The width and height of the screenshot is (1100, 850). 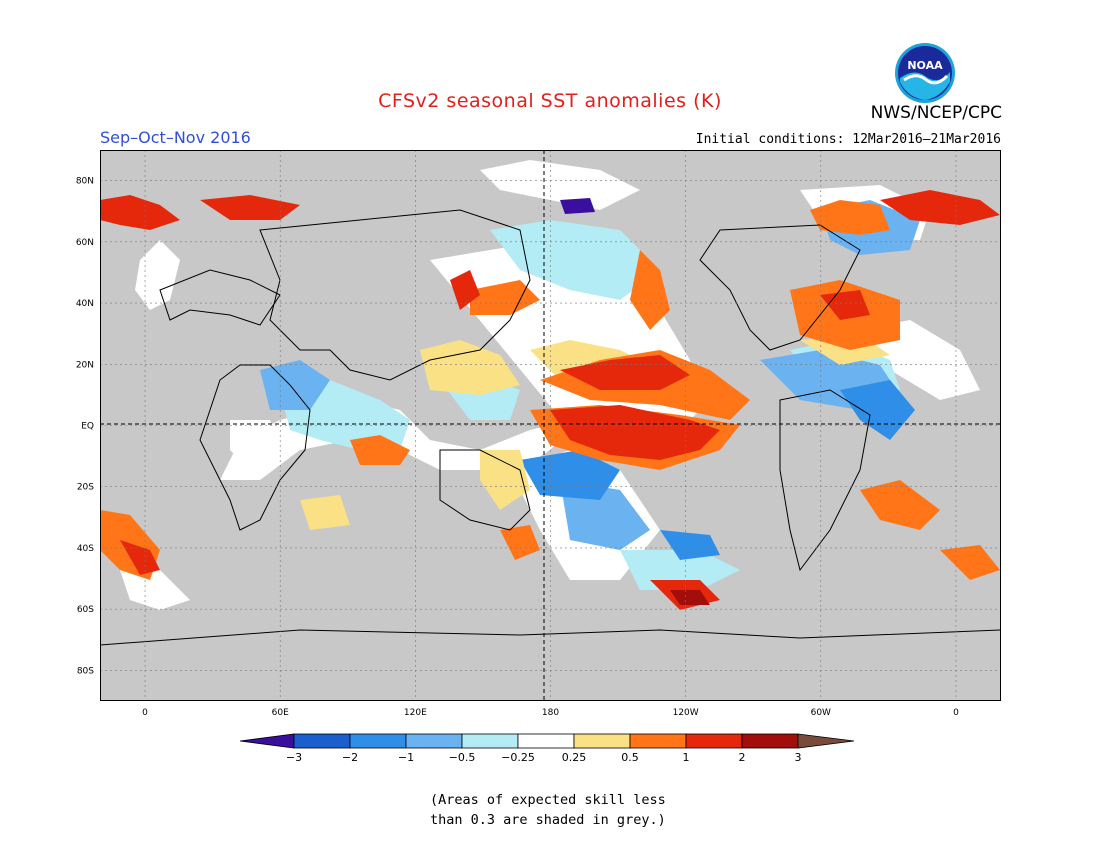 I want to click on noaa-logo: NOAA, so click(x=925, y=73).